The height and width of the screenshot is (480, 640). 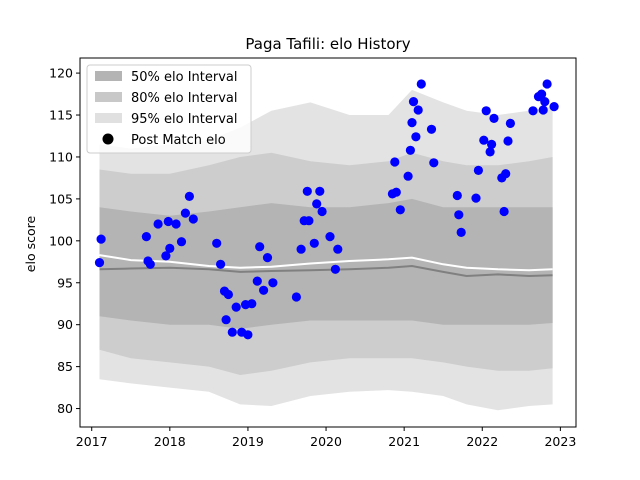 I want to click on y-tick-label: 100, so click(x=61, y=240).